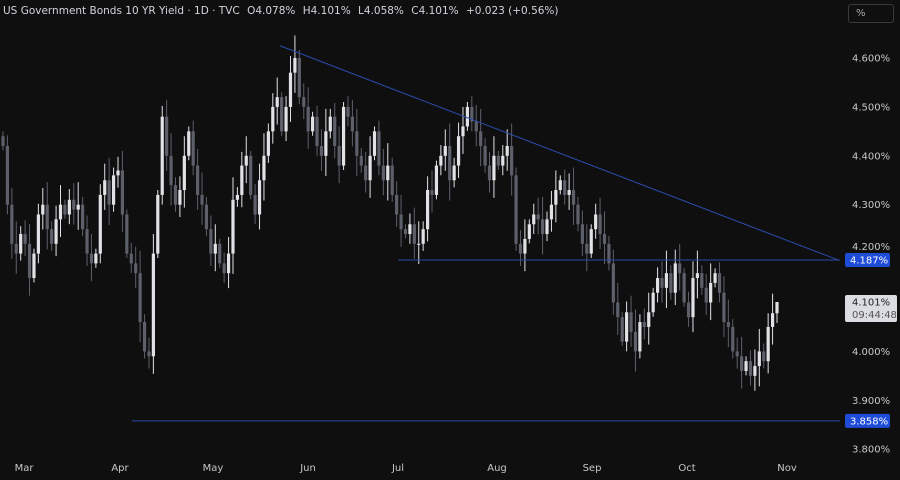 The height and width of the screenshot is (480, 900). Describe the element at coordinates (869, 260) in the screenshot. I see `price-level-label: 4.187%` at that location.